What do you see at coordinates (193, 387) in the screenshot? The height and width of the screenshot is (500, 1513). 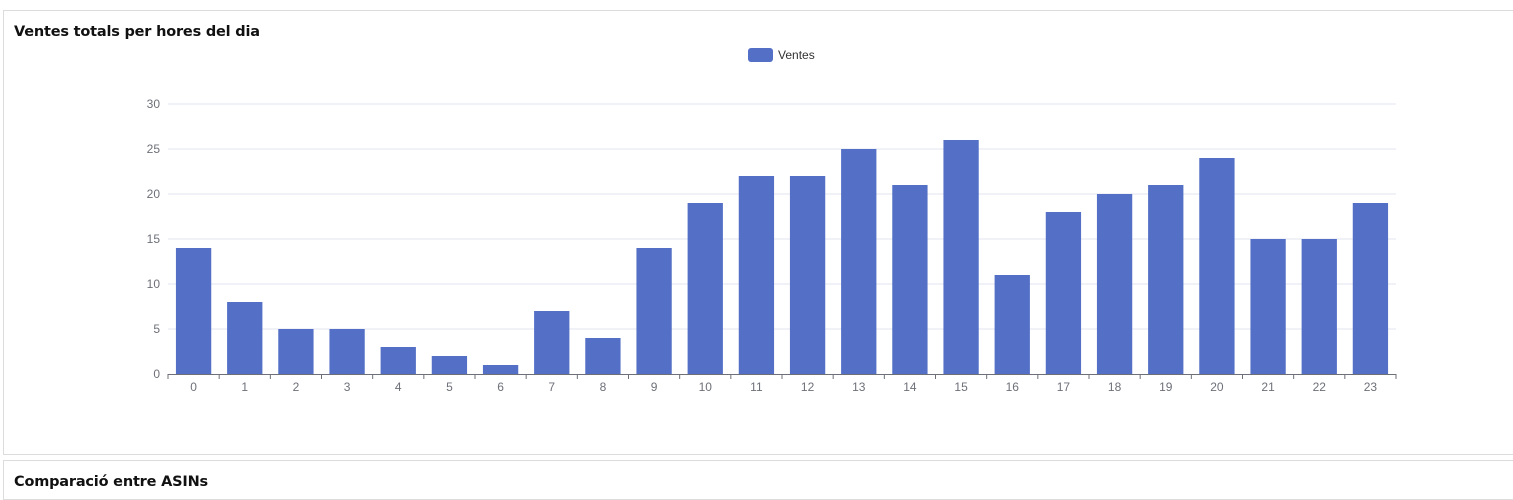 I see `x-tick-label: 0` at bounding box center [193, 387].